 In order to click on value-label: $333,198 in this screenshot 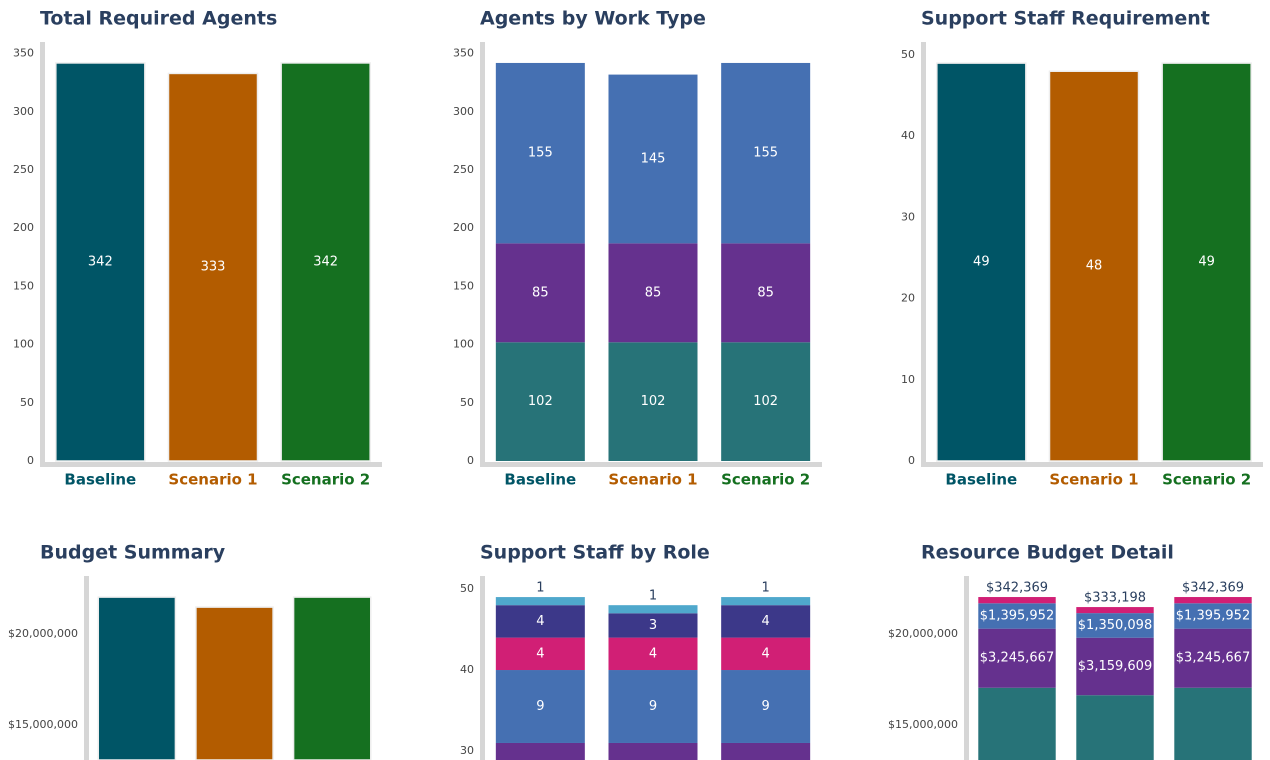, I will do `click(1115, 598)`.